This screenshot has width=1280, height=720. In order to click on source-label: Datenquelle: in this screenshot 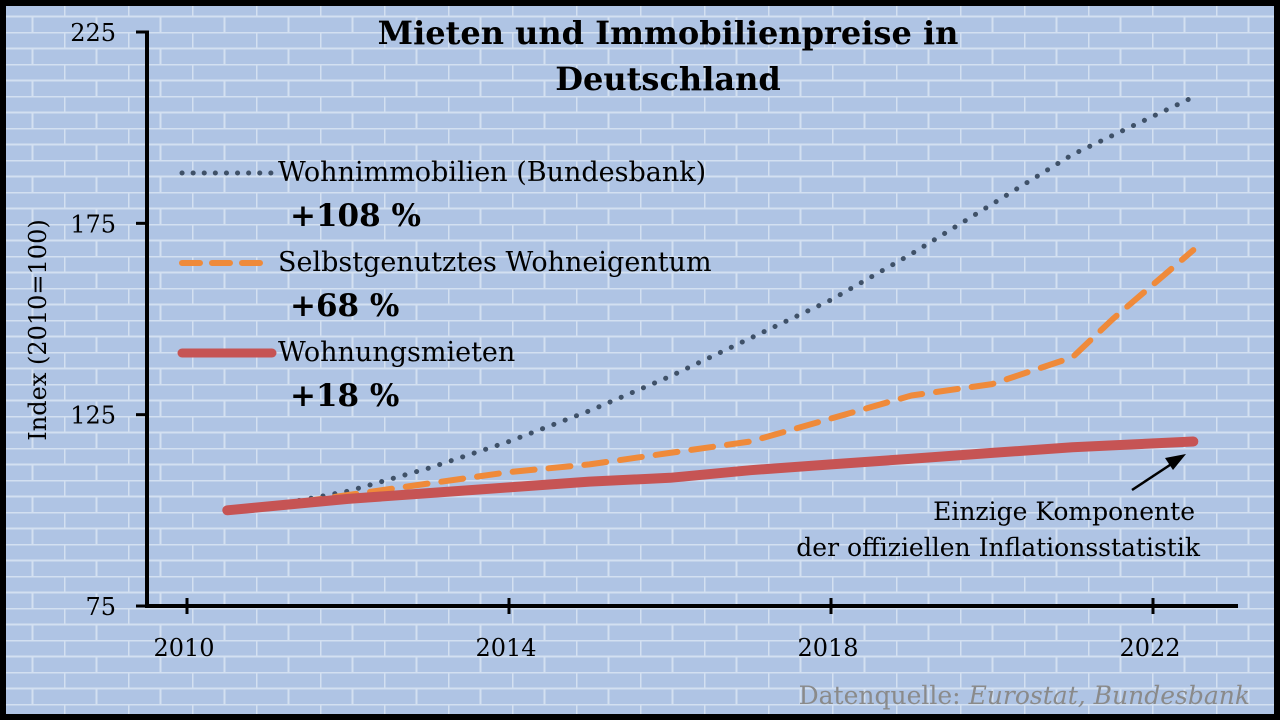, I will do `click(884, 695)`.